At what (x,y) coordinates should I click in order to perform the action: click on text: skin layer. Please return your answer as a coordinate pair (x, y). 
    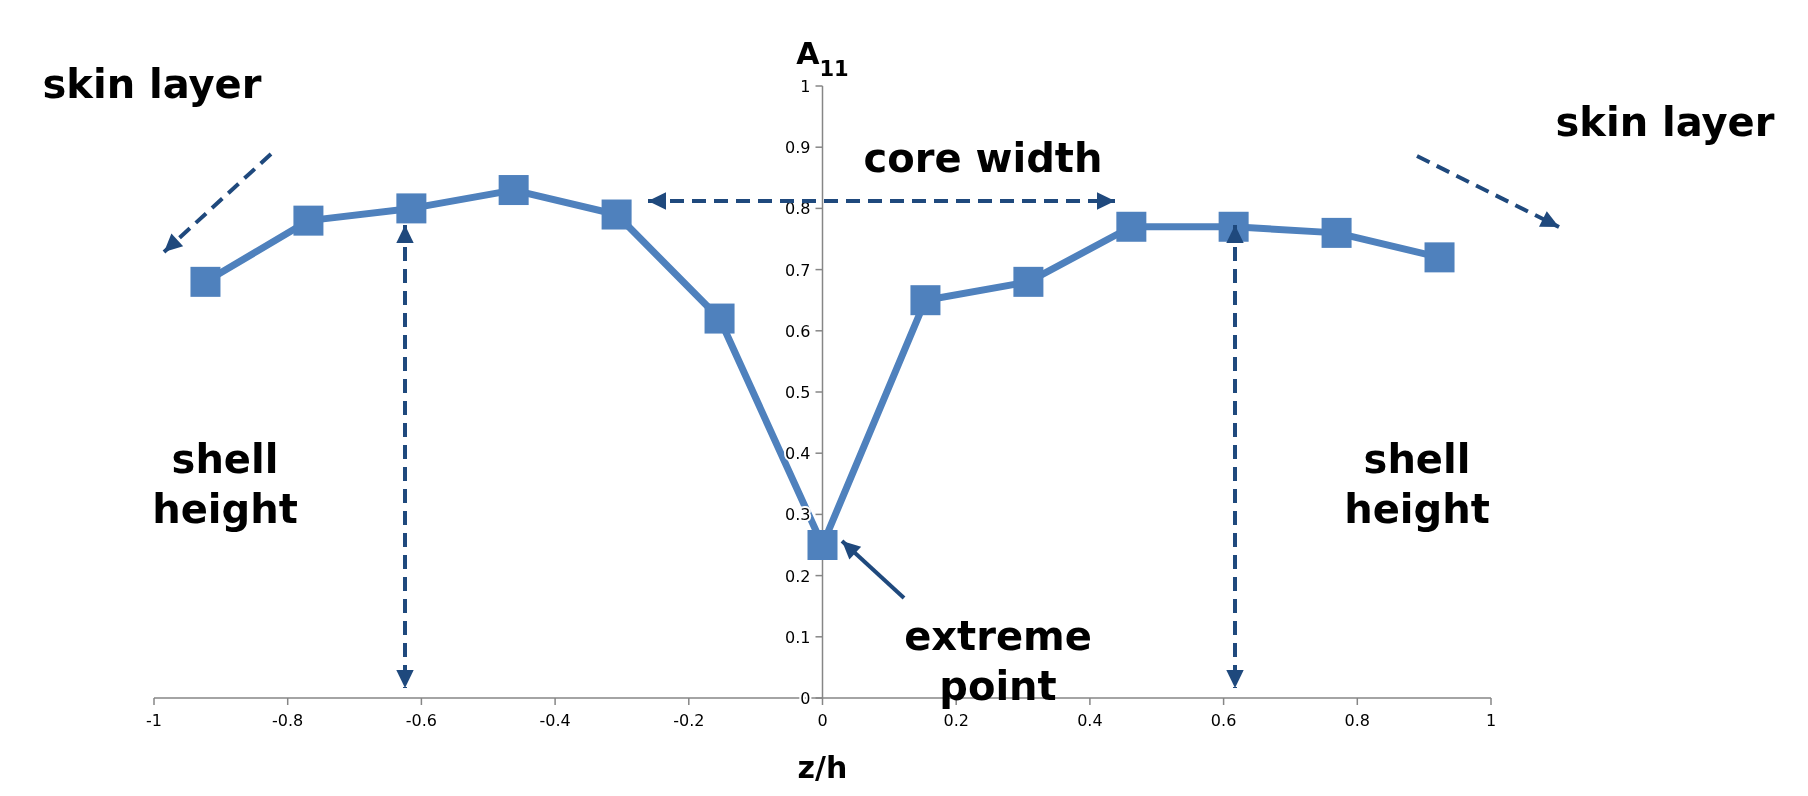
    Looking at the image, I should click on (1665, 122).